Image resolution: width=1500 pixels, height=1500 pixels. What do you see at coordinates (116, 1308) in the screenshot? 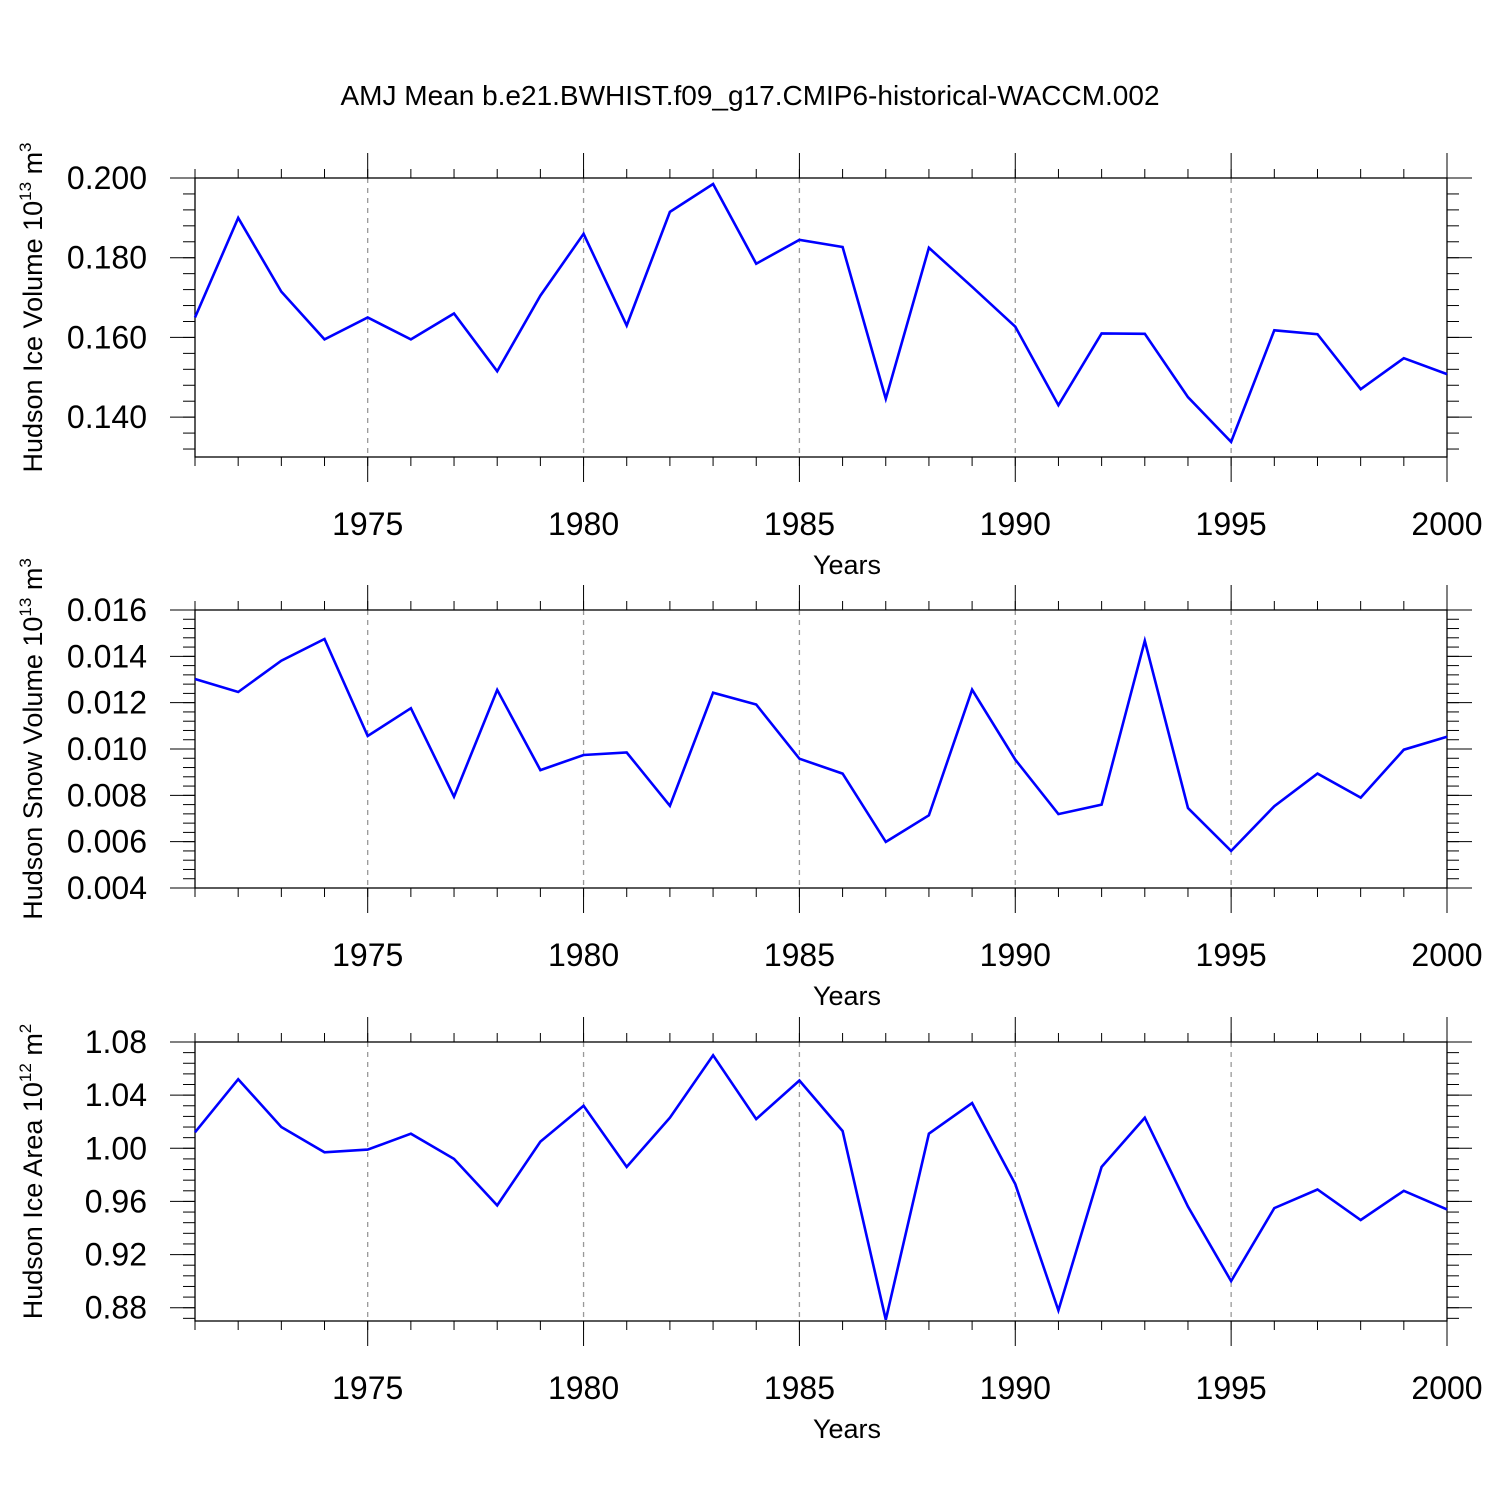
I see `y-tick-label: 0.88` at bounding box center [116, 1308].